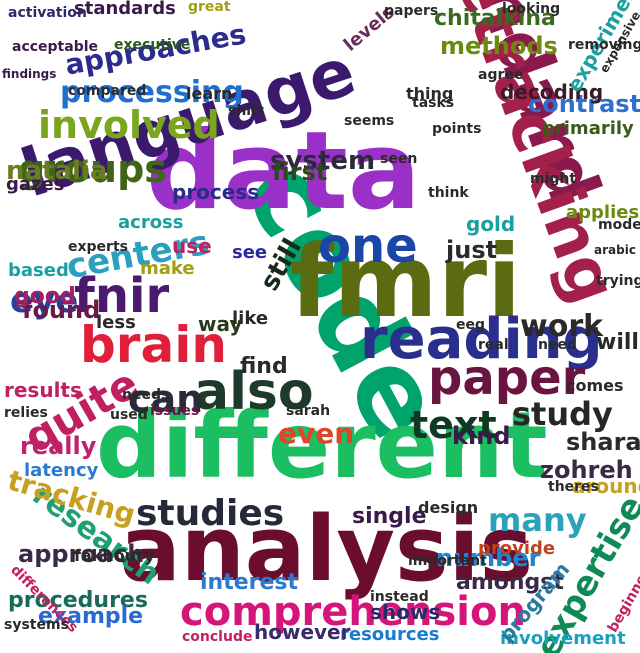 The image size is (640, 653). I want to click on word-text: text, so click(453, 425).